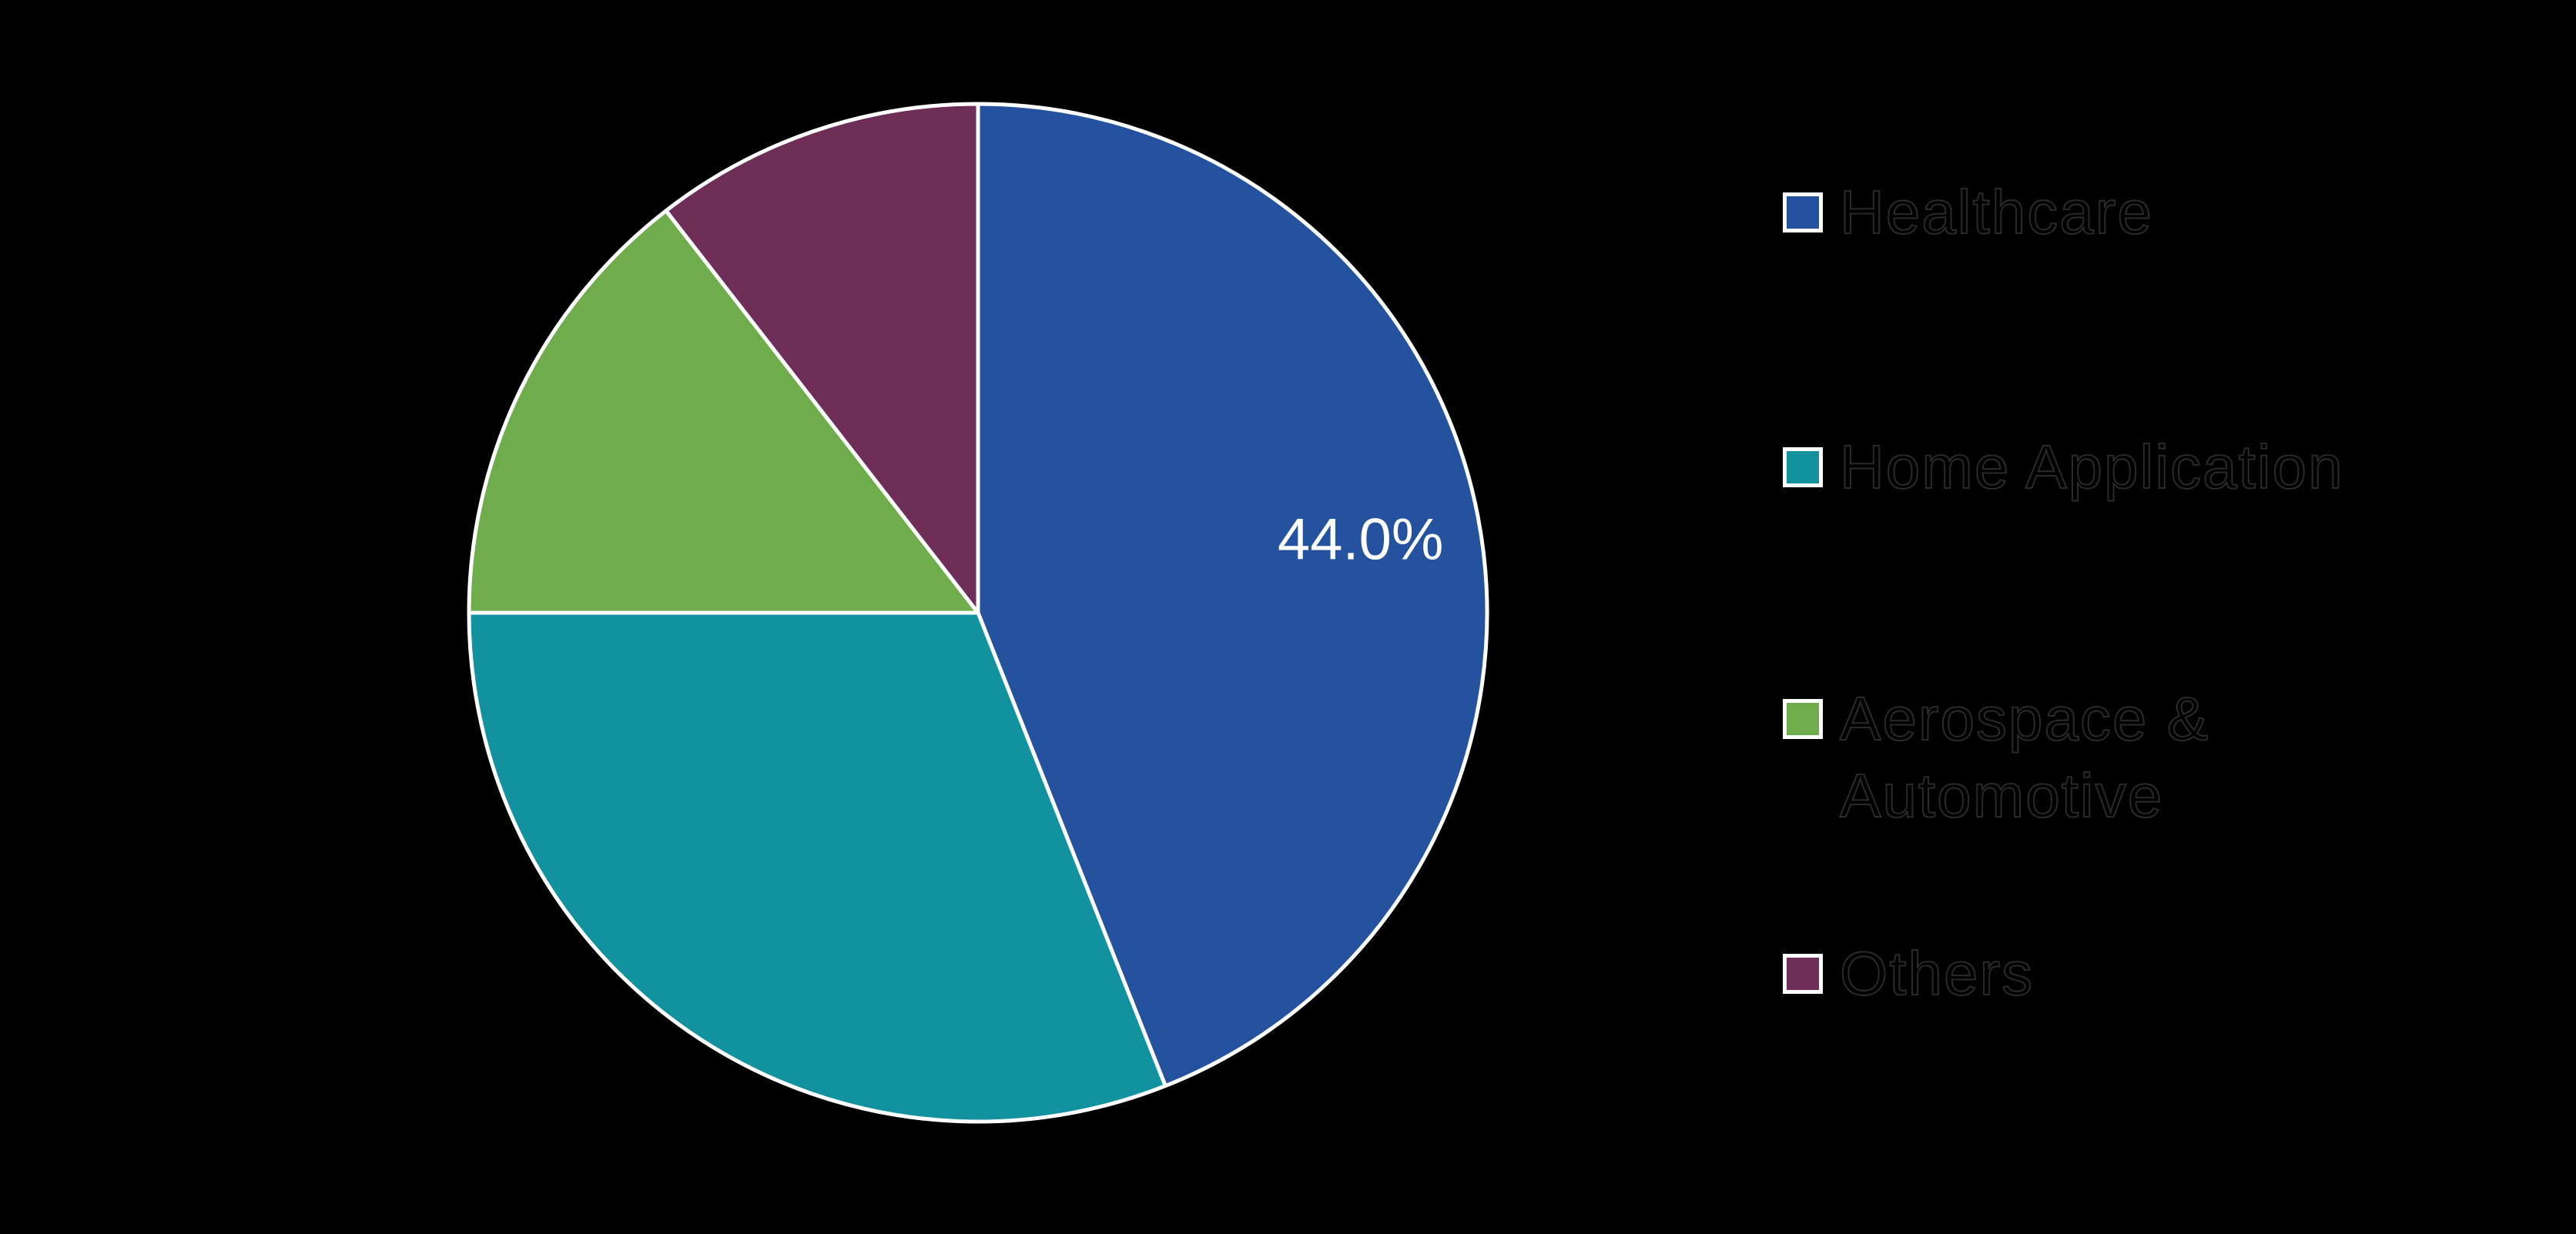  I want to click on pie-slice-home-application, so click(817, 867).